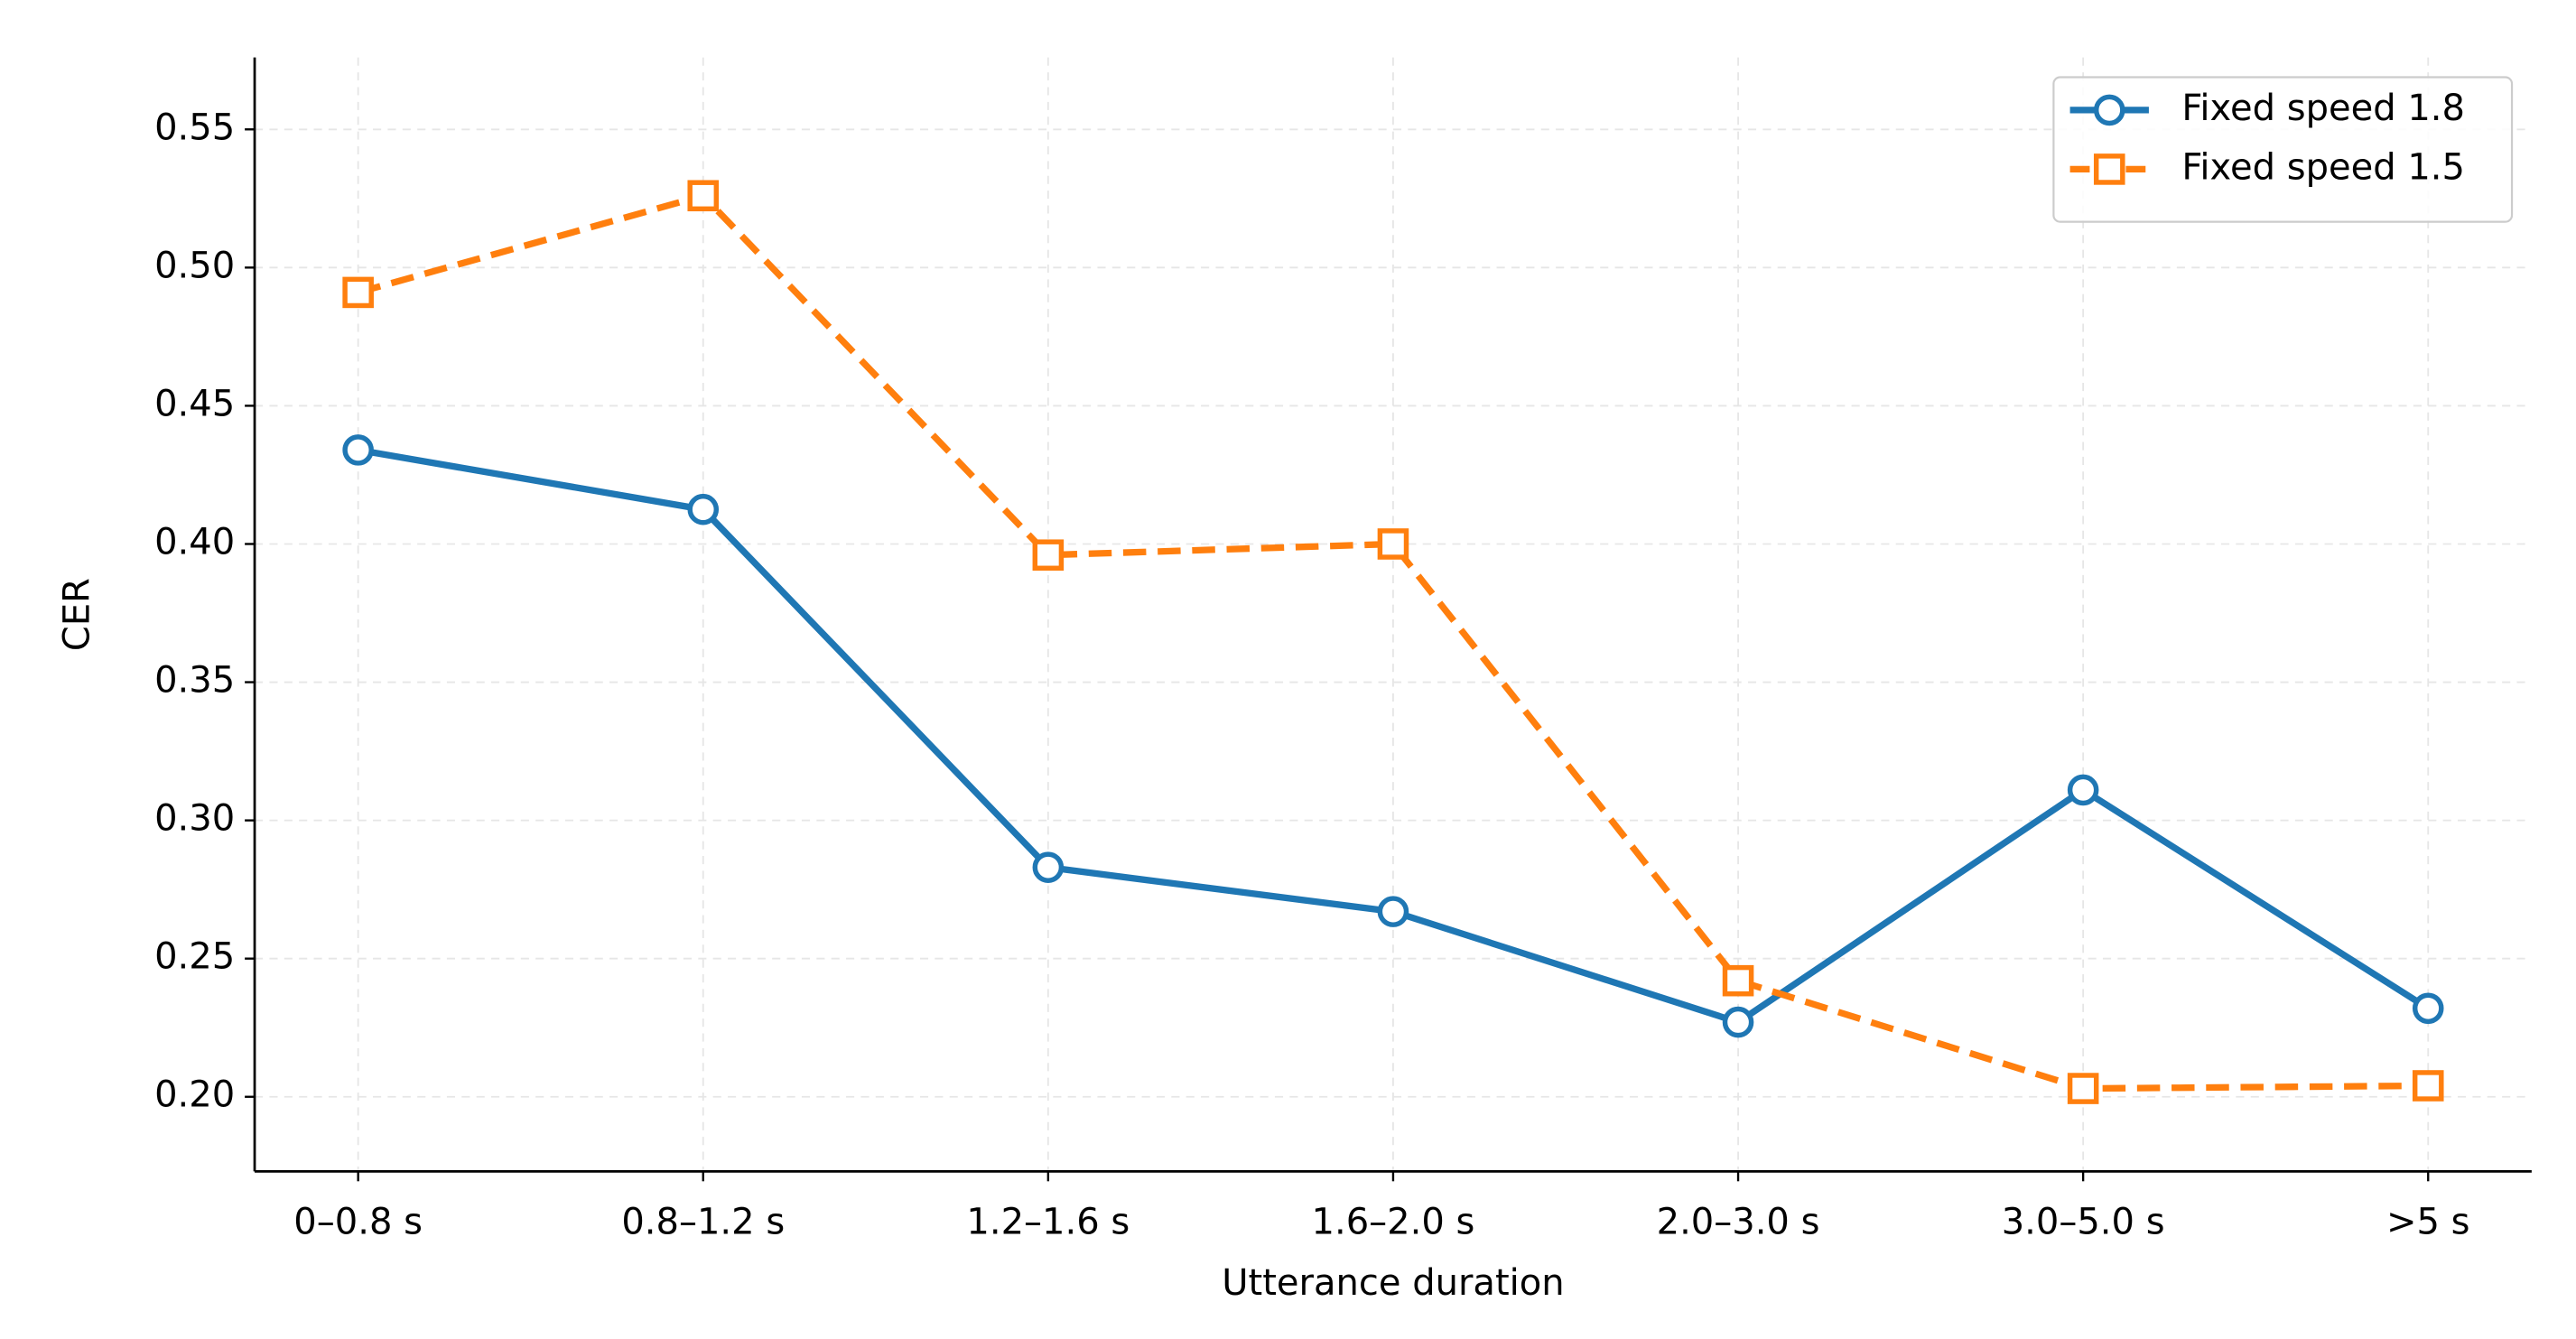 The width and height of the screenshot is (2576, 1339). I want to click on legend-label: Fixed speed 1.5, so click(2323, 167).